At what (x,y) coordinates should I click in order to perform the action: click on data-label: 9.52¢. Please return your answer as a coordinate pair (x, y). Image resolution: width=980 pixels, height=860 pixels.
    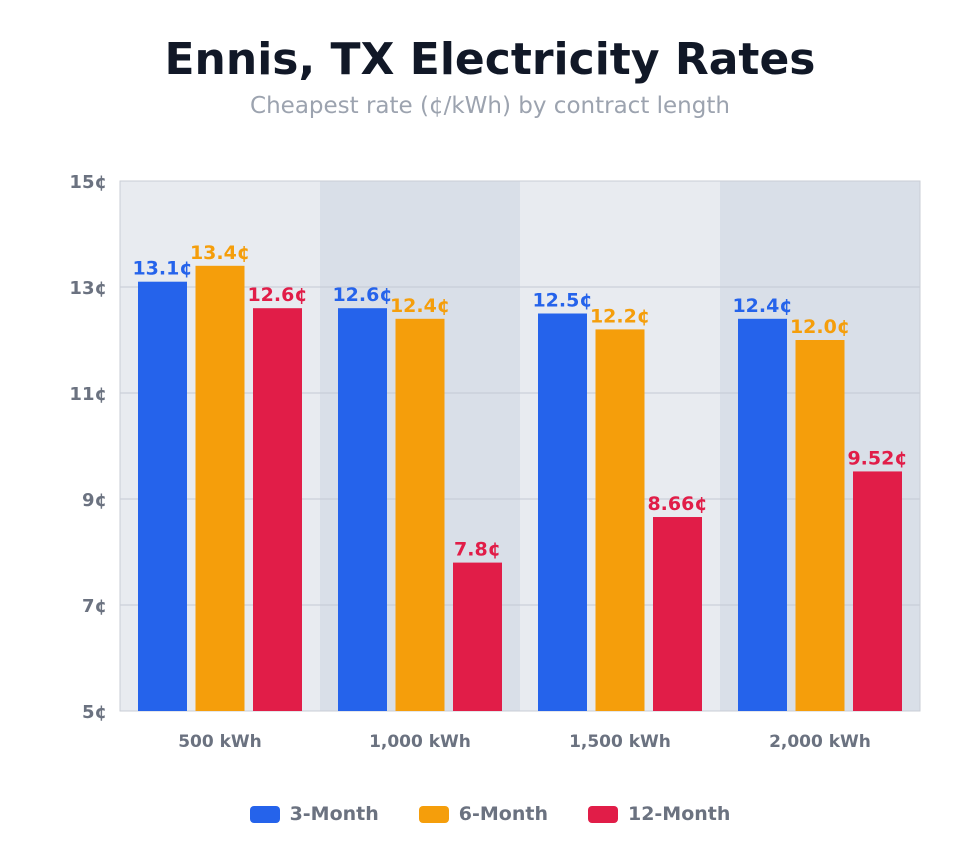
    Looking at the image, I should click on (877, 458).